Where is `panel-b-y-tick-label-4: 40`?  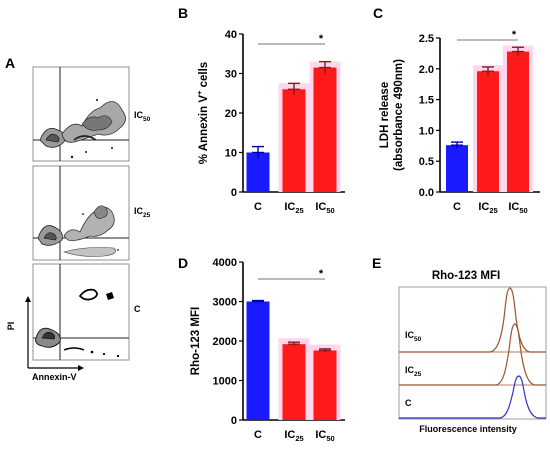
panel-b-y-tick-label-4: 40 is located at coordinates (231, 35).